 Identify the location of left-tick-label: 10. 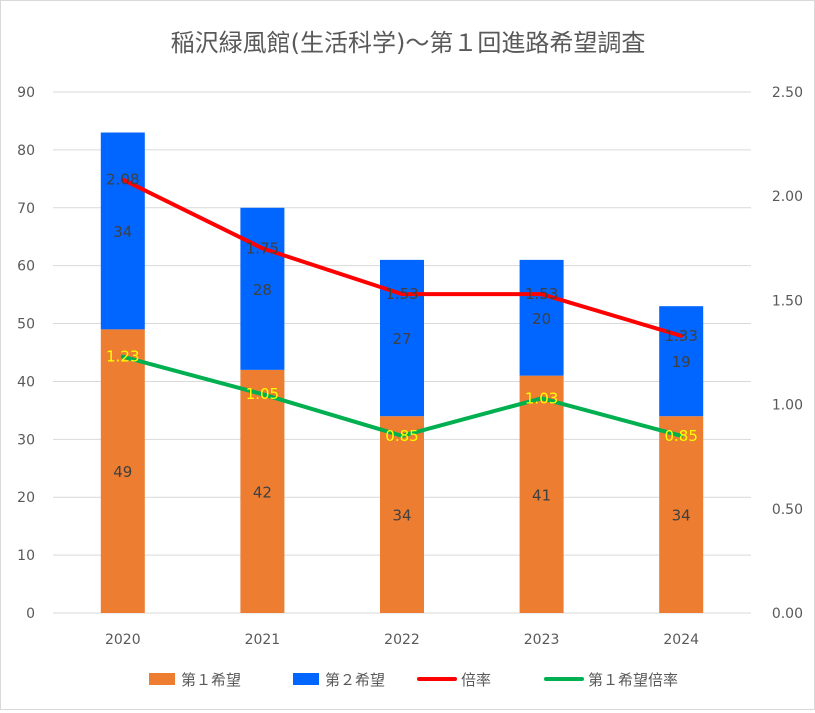
(26, 556).